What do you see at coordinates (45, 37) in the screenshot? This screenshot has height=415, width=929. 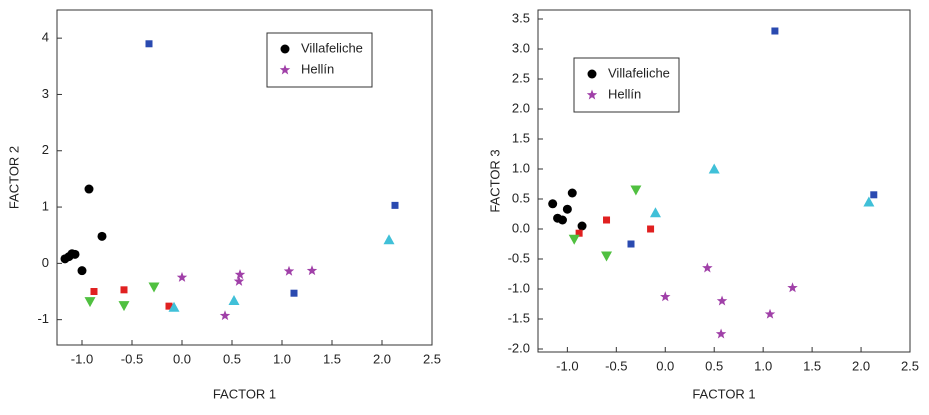 I see `y-tick-label: 4` at bounding box center [45, 37].